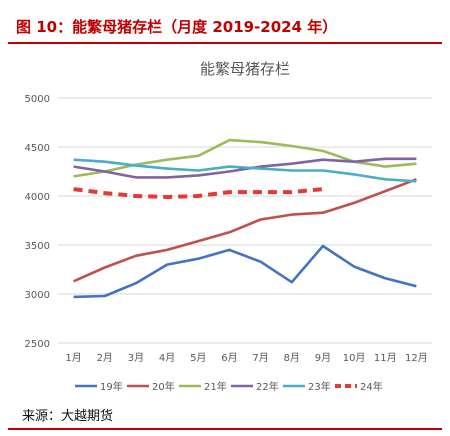  What do you see at coordinates (37, 344) in the screenshot?
I see `y-tick-label: 2500` at bounding box center [37, 344].